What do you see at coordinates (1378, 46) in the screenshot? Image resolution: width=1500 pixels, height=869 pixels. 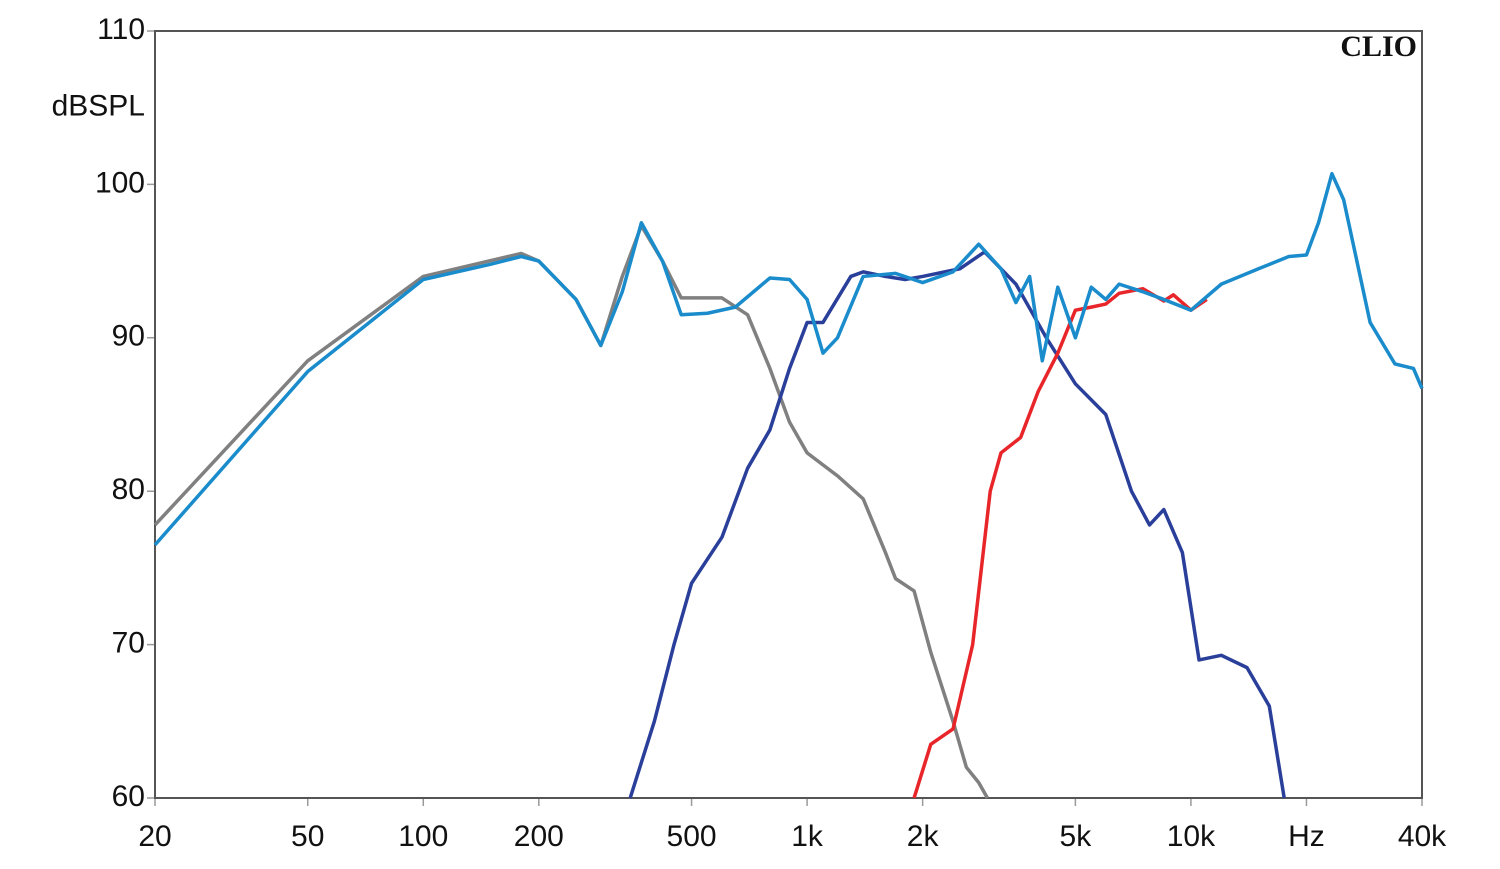 I see `annotation: CLIO` at bounding box center [1378, 46].